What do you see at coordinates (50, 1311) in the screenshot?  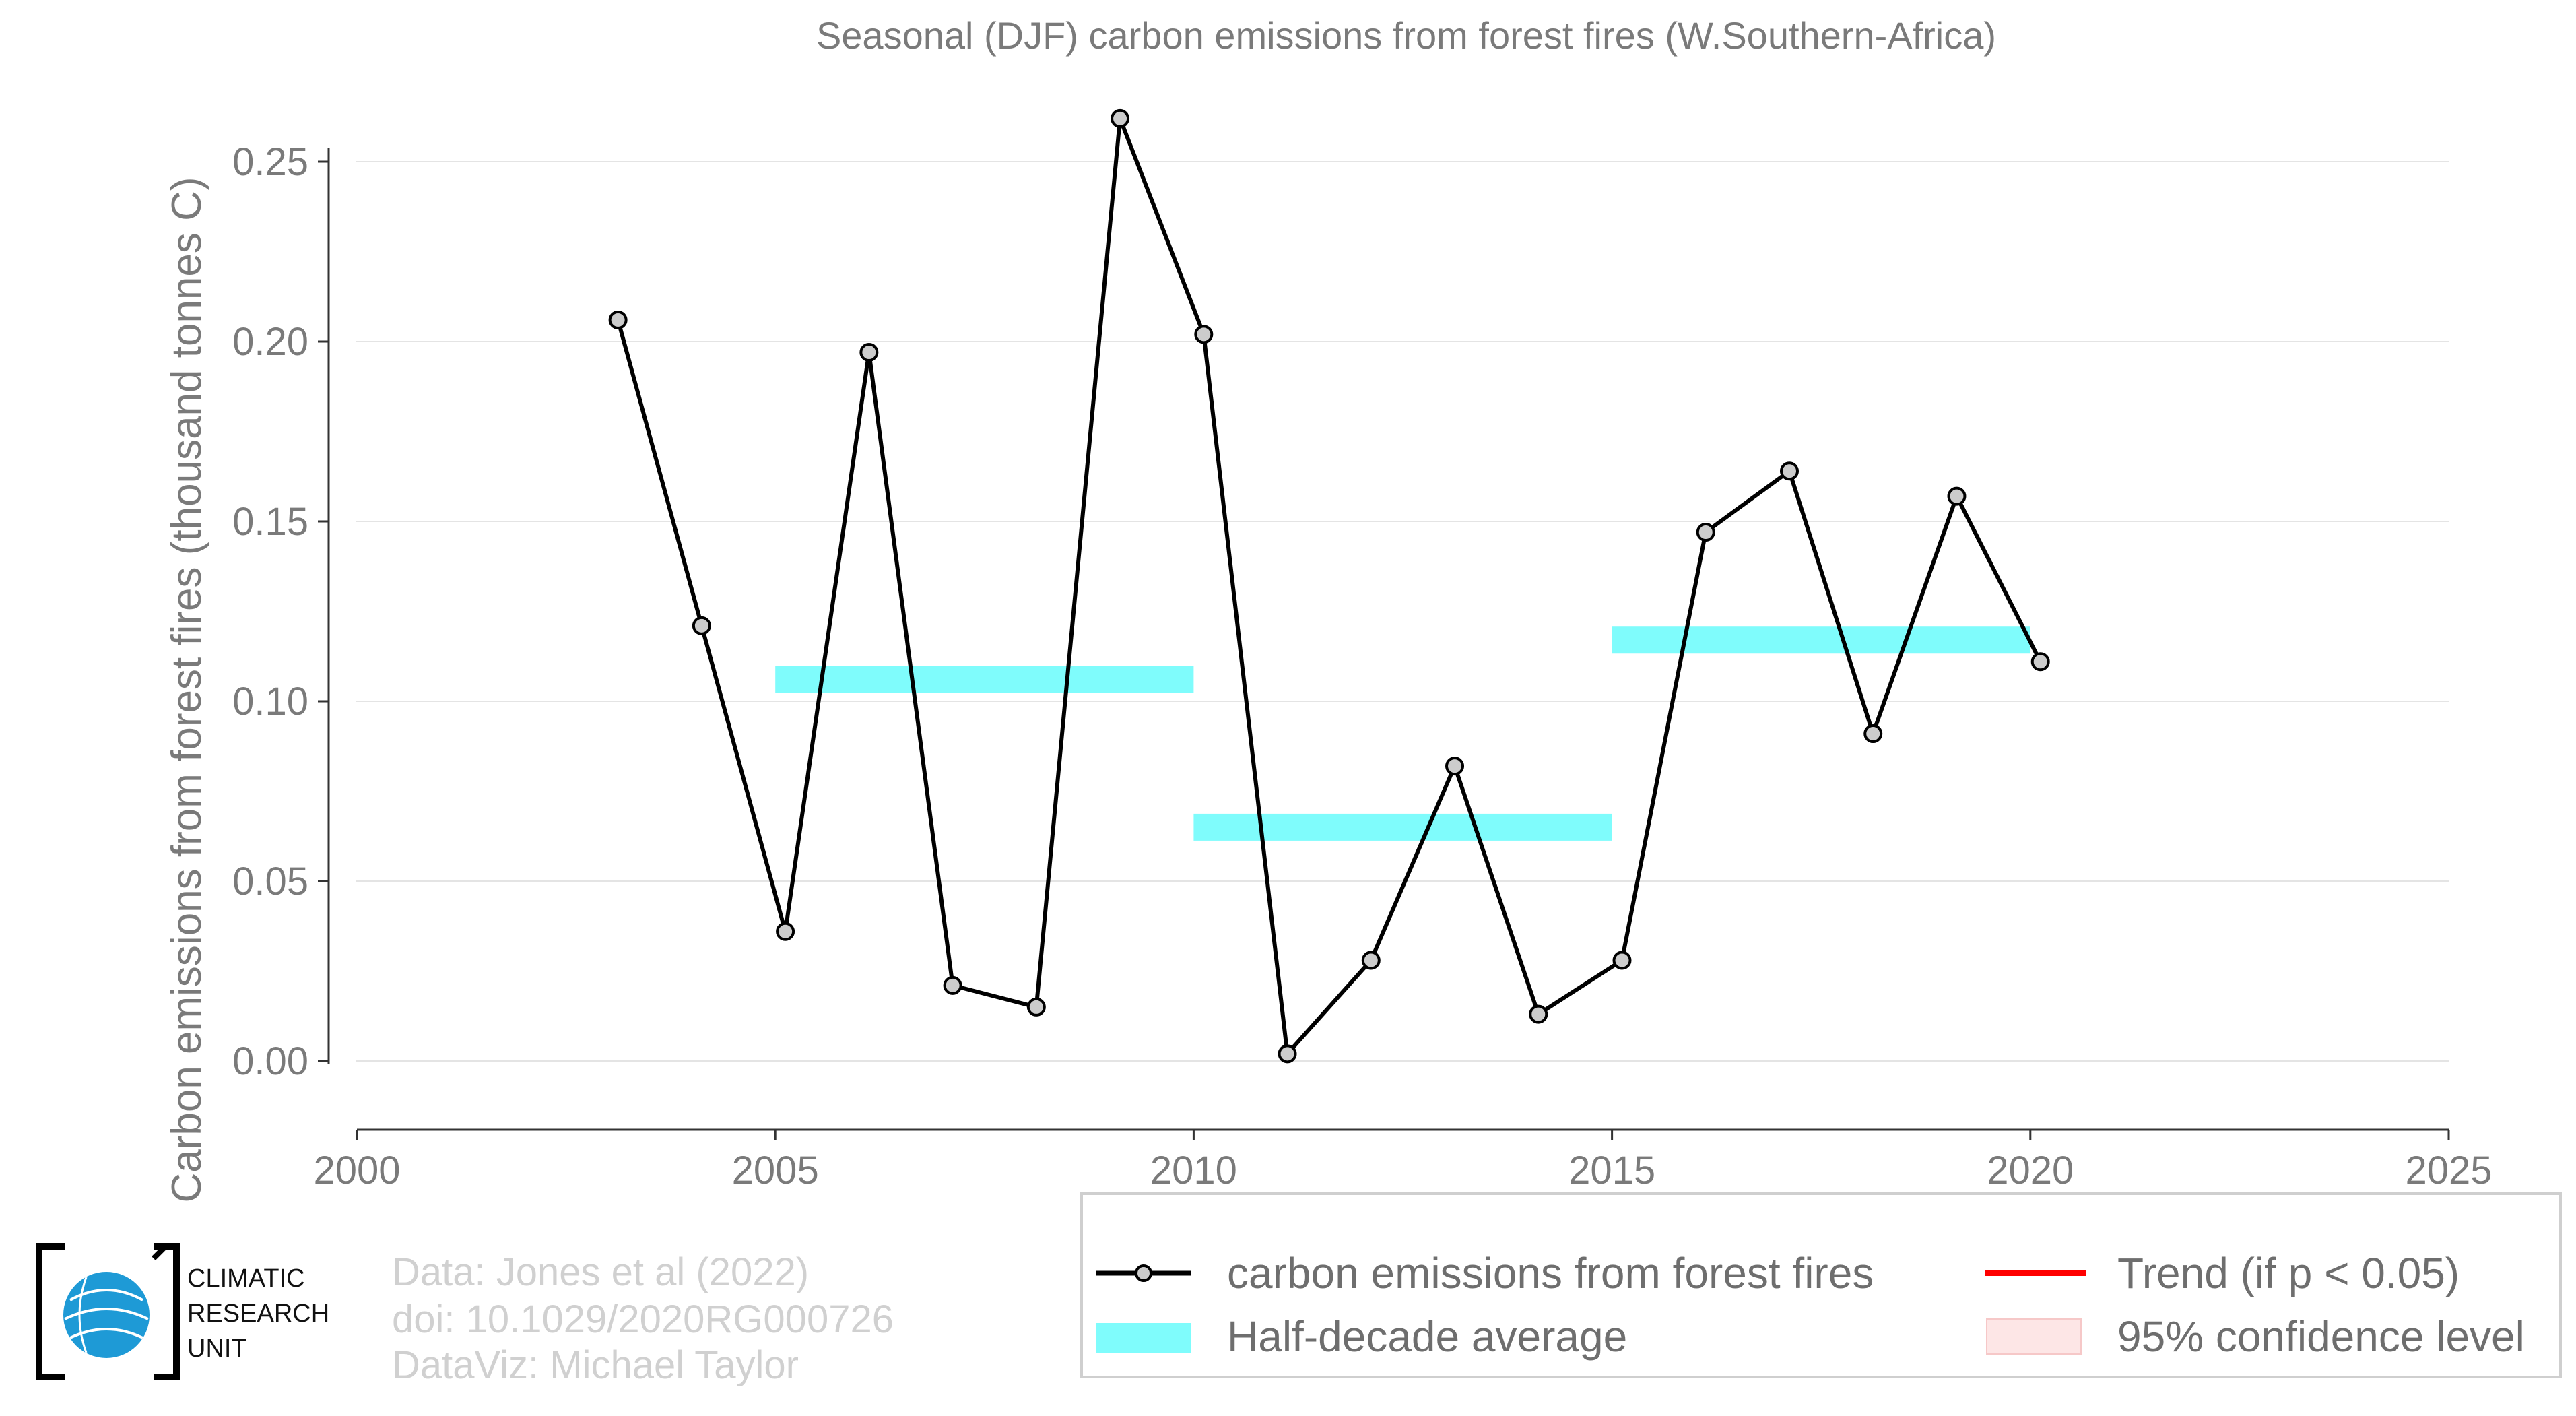 I see `logo-left-bracket` at bounding box center [50, 1311].